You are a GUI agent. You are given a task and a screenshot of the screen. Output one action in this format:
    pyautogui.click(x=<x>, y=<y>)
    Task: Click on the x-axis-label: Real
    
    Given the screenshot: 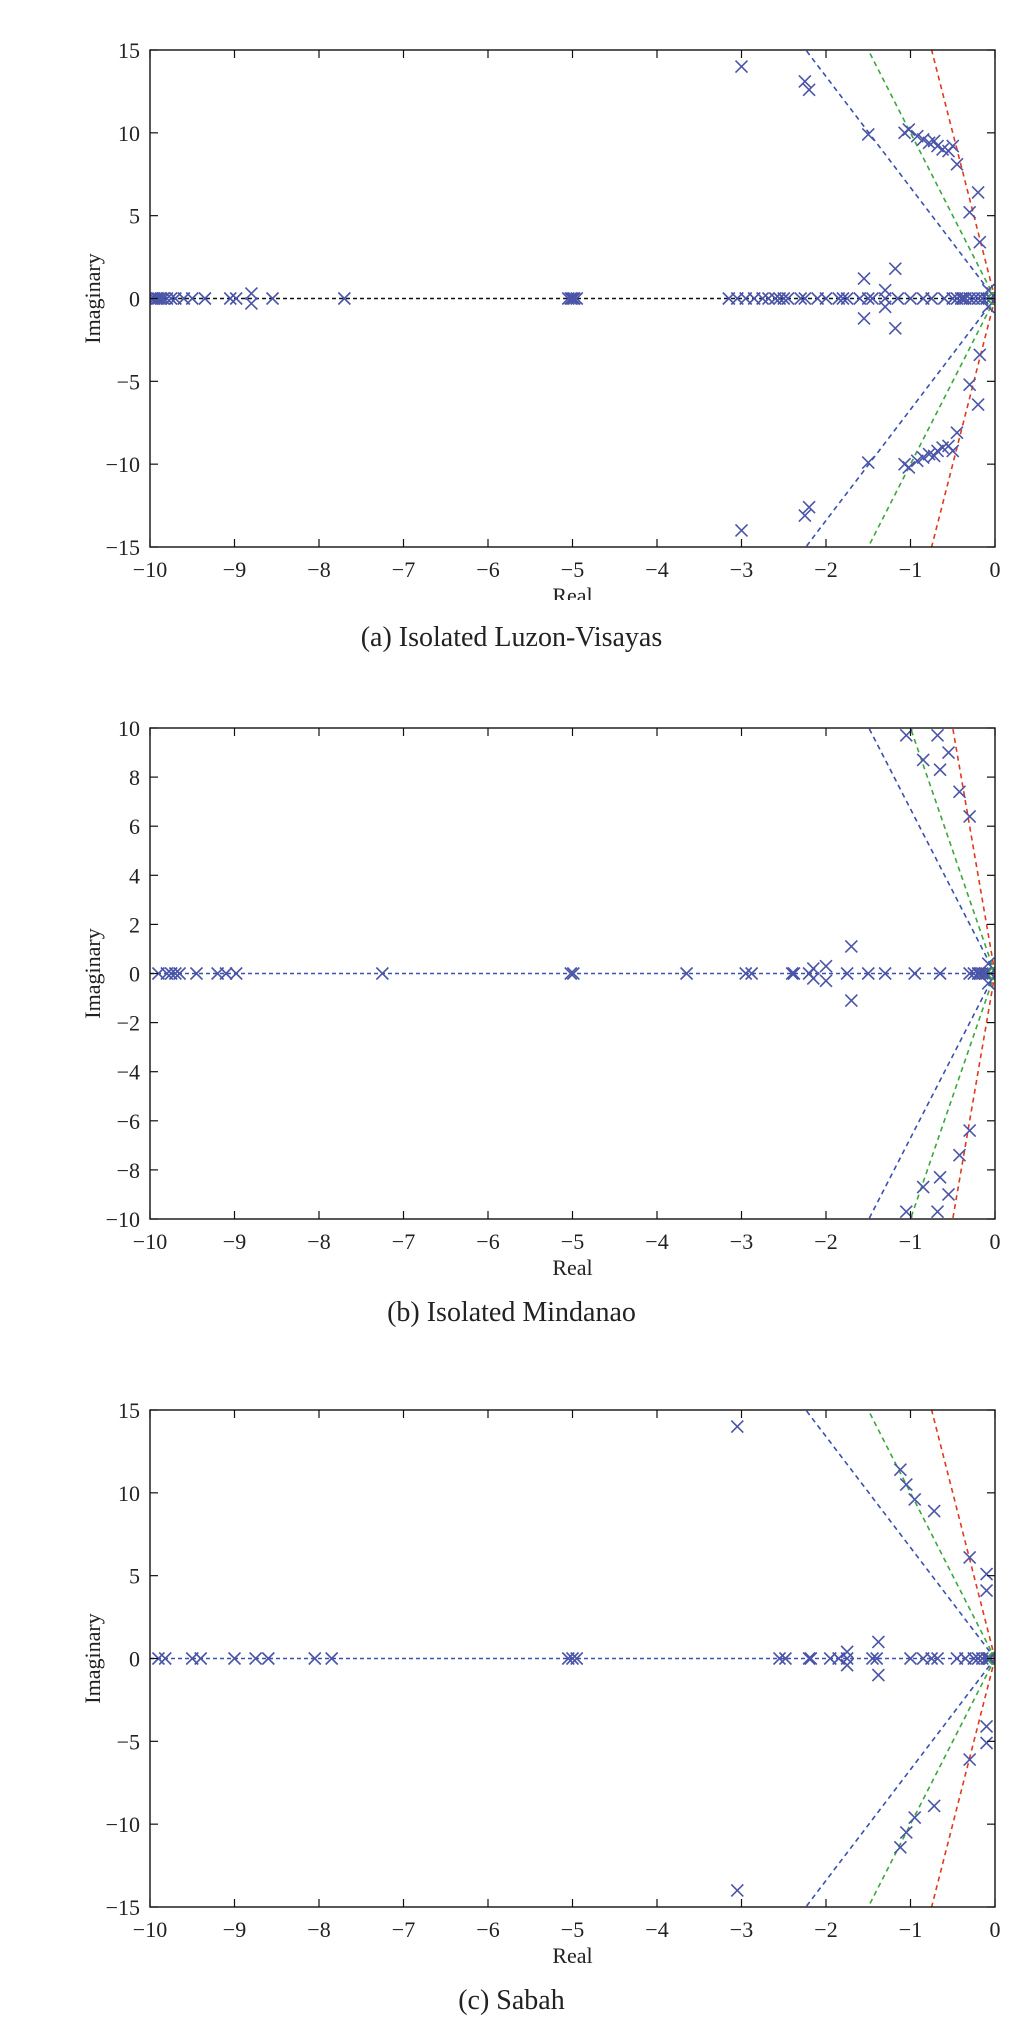 What is the action you would take?
    pyautogui.click(x=572, y=1955)
    